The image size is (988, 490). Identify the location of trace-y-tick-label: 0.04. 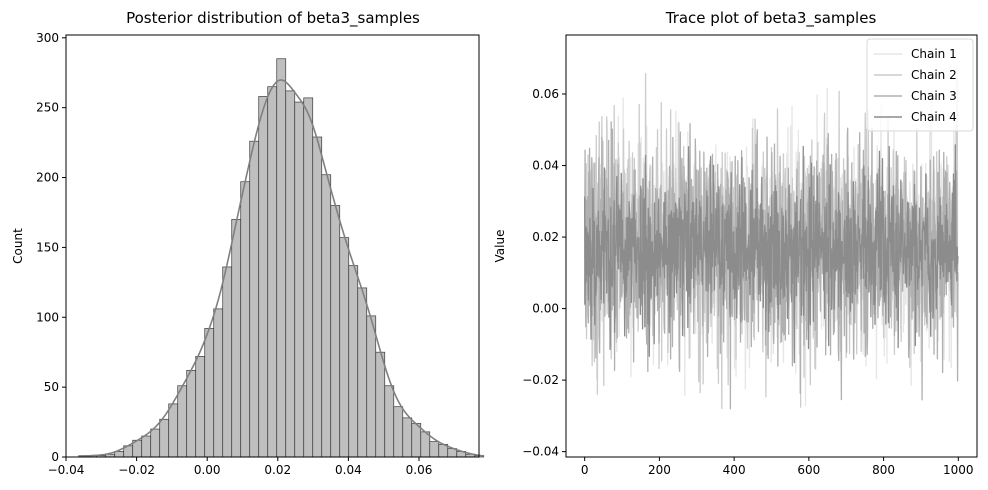
(545, 166).